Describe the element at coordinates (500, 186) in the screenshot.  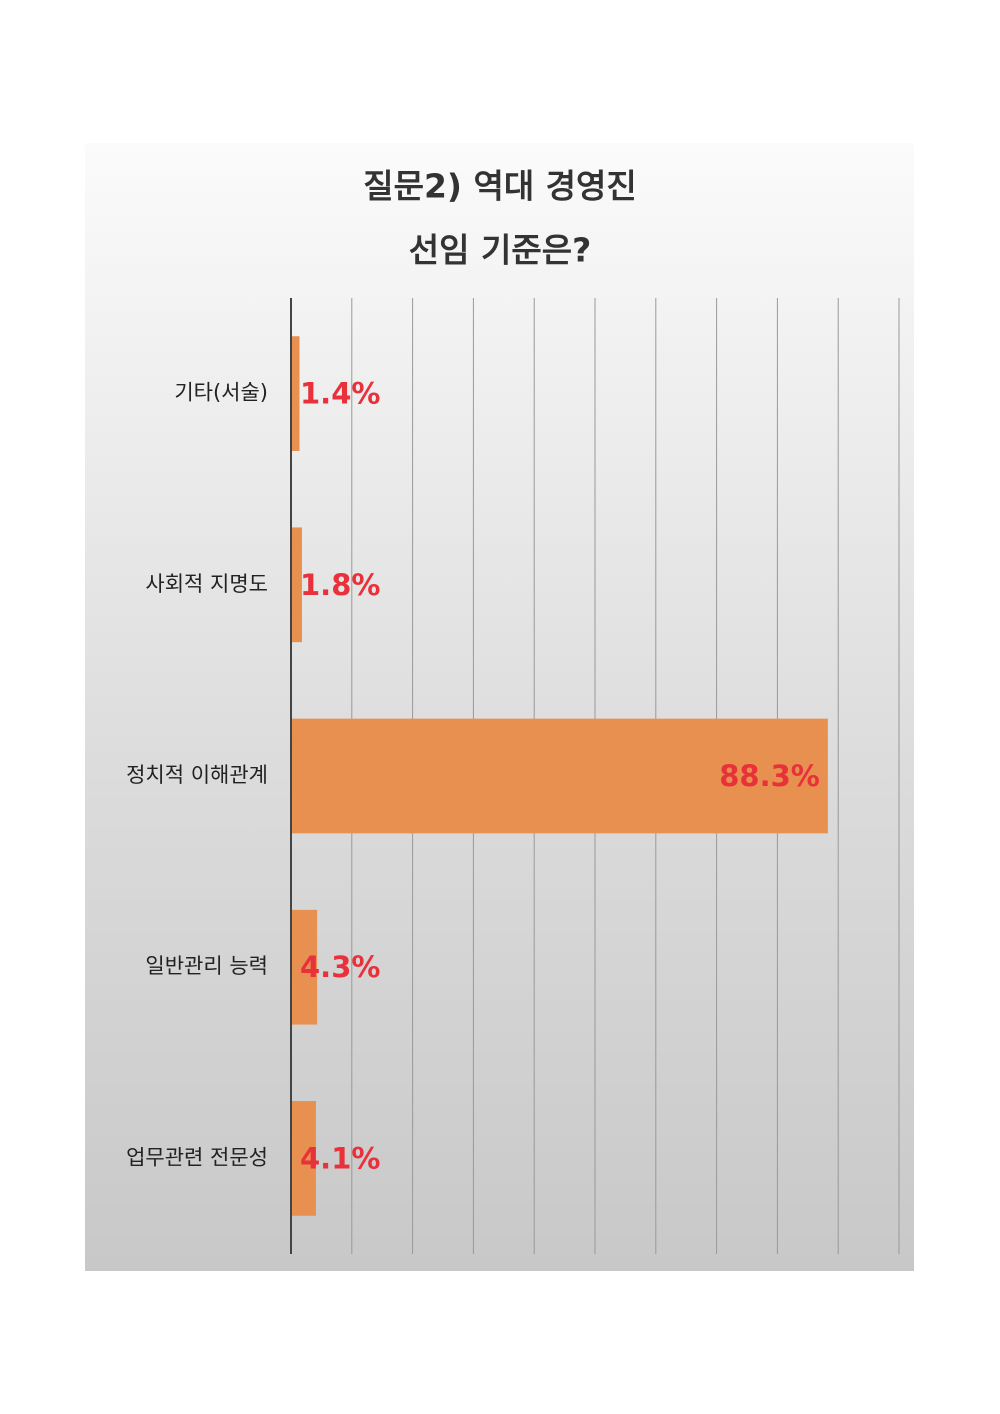
I see `chart-title: 질문2) 역대 경영진` at that location.